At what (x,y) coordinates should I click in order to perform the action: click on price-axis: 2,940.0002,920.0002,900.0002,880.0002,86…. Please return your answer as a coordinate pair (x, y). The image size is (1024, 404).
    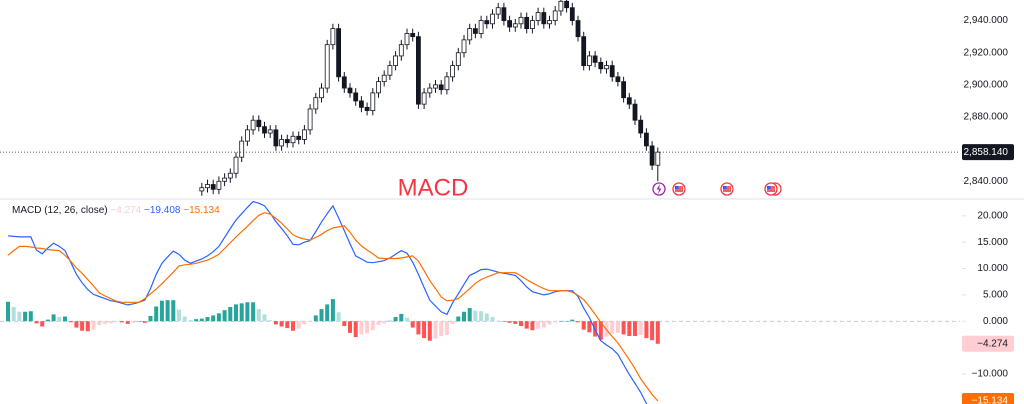
    Looking at the image, I should click on (988, 209).